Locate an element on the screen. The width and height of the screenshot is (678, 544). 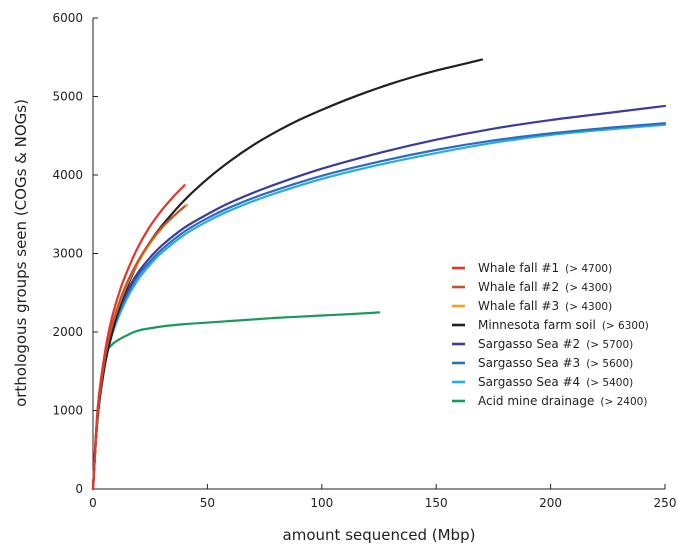
series-line-acid-mine-drainage is located at coordinates (236, 401).